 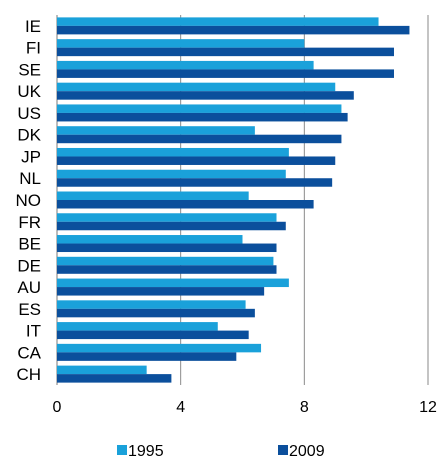 What do you see at coordinates (167, 248) in the screenshot?
I see `bar-be-2009` at bounding box center [167, 248].